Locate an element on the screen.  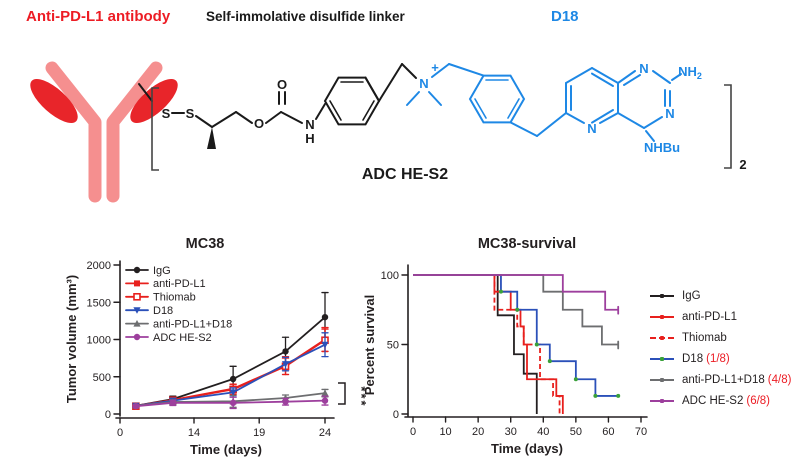
significance-annotation: *** is located at coordinates (353, 395).